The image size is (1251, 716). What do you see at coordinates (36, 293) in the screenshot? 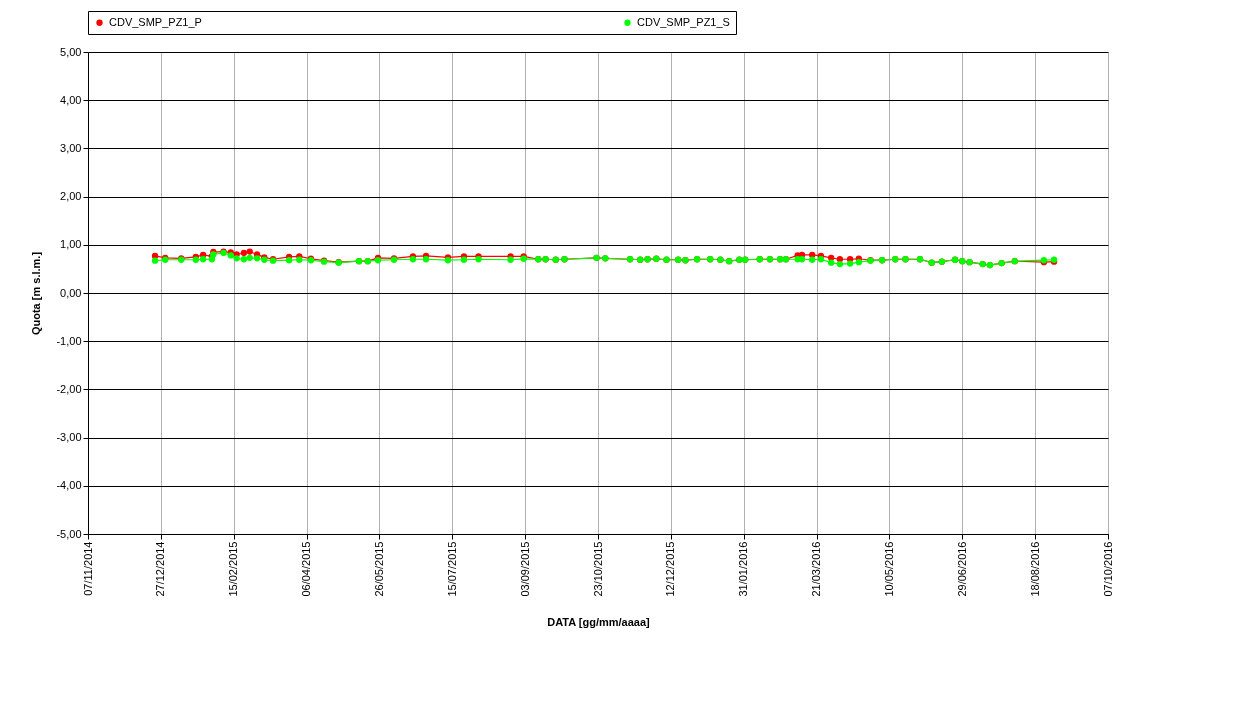
I see `y-axis-title: Quota [m s.l.m.]` at bounding box center [36, 293].